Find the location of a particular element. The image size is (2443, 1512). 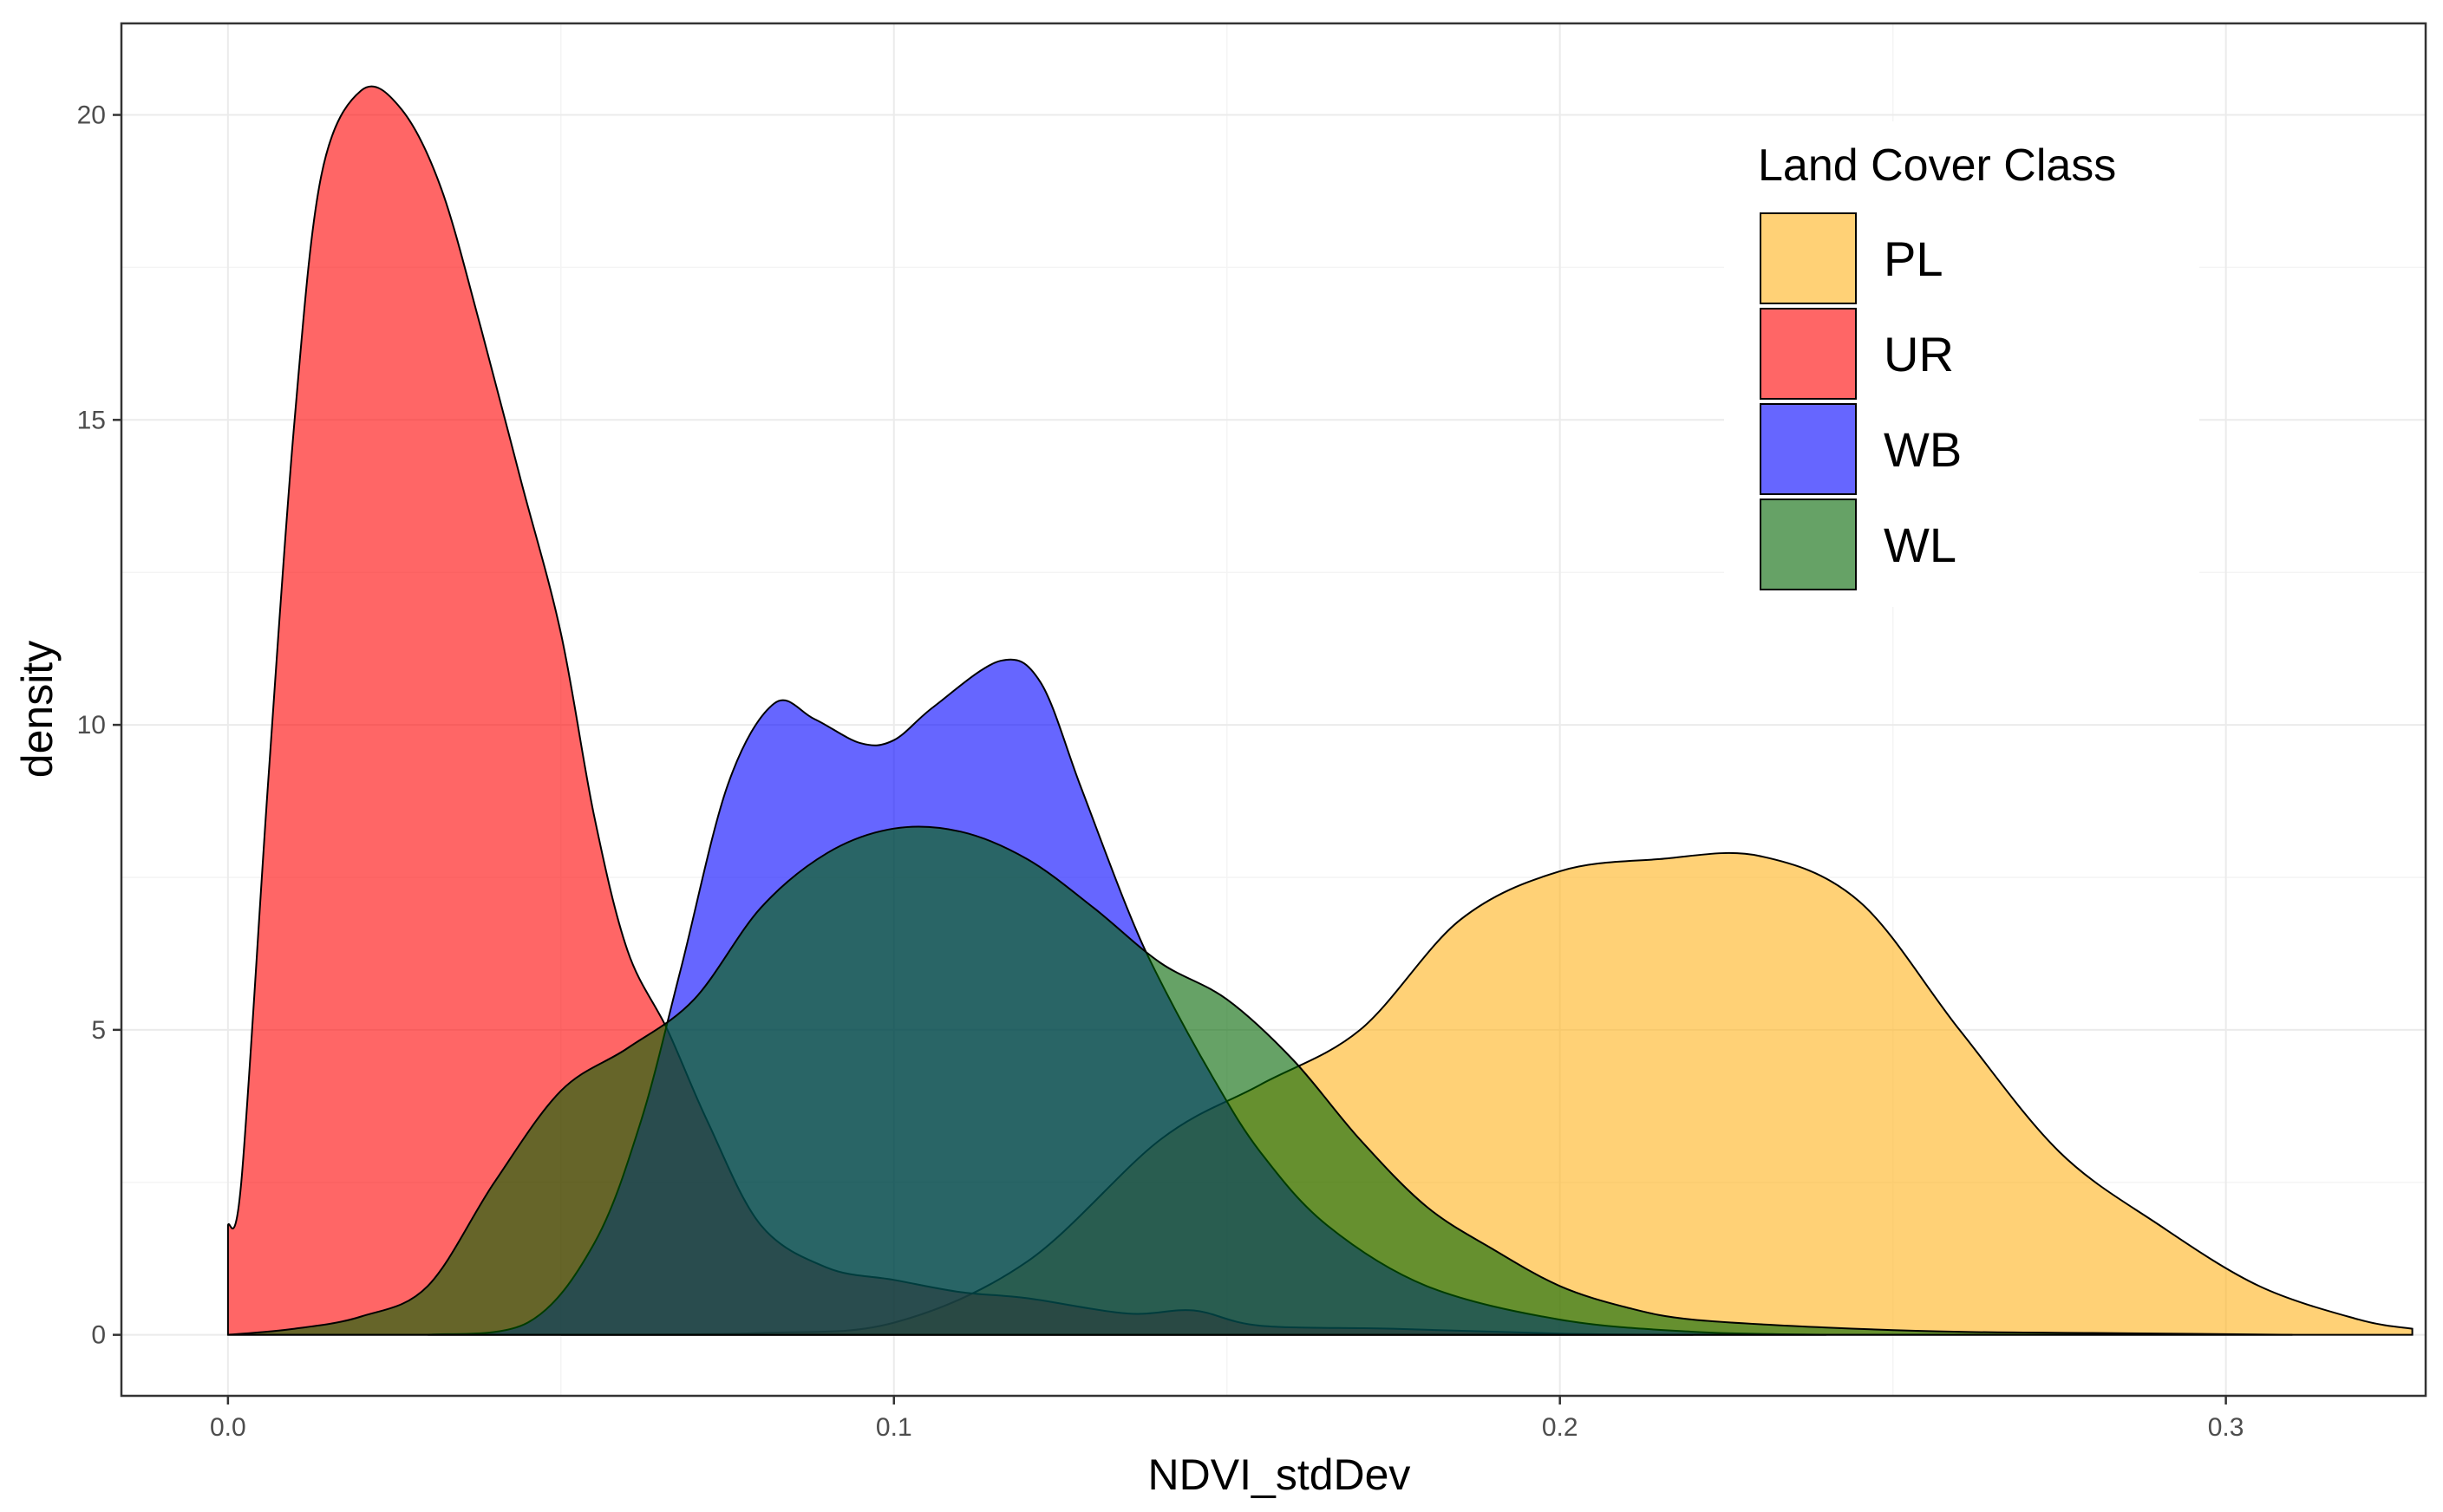

legend-label: PL is located at coordinates (1913, 258).